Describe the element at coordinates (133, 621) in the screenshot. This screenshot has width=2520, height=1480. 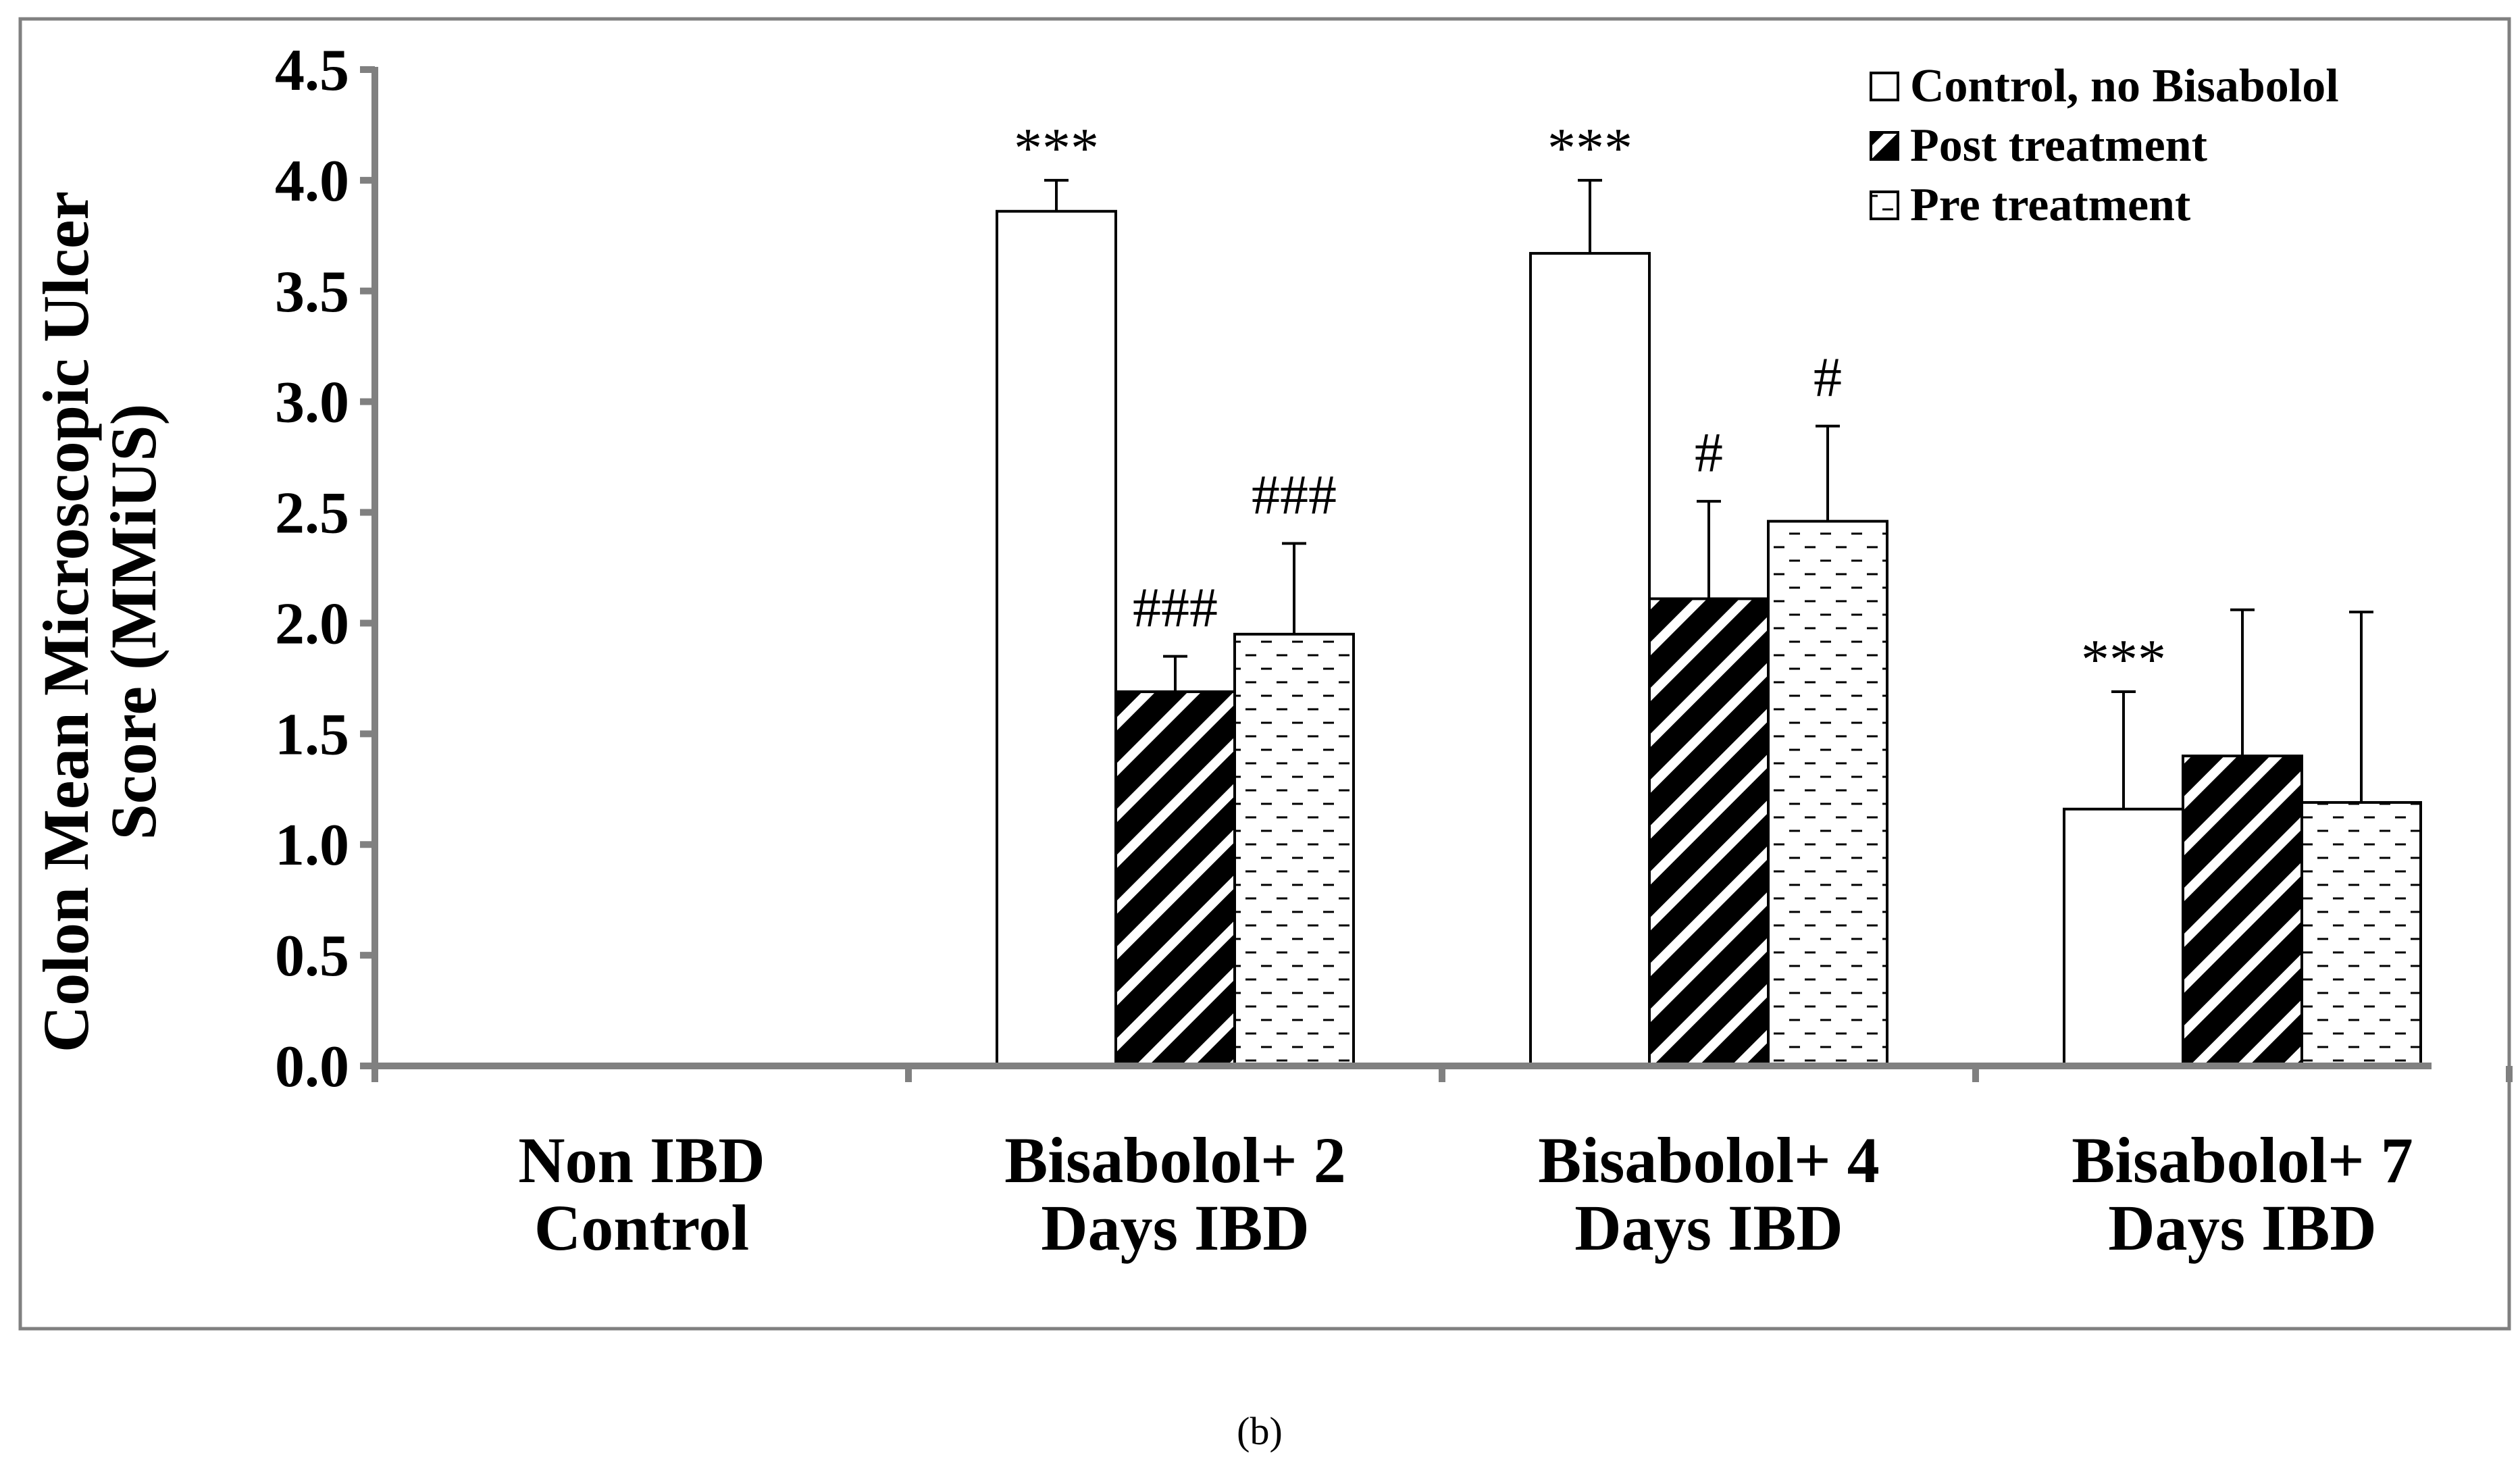
I see `y-axis-title-line: Score (MMiUS)` at that location.